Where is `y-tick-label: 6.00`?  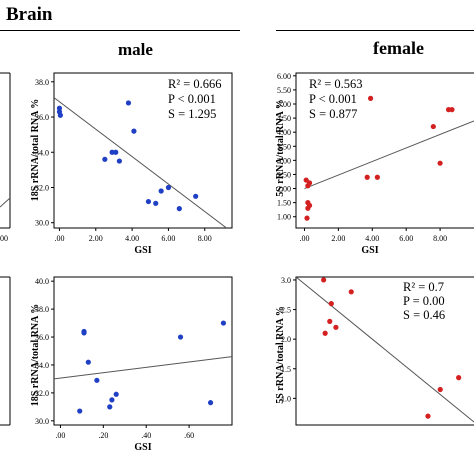 y-tick-label: 6.00 is located at coordinates (284, 76).